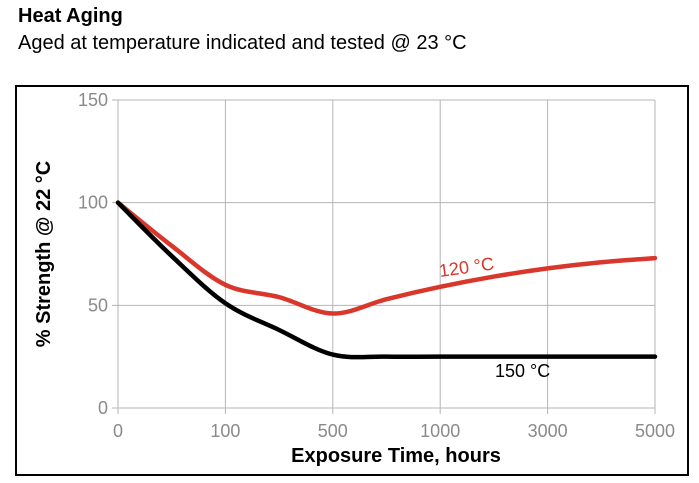 This screenshot has height=483, width=699. What do you see at coordinates (655, 431) in the screenshot?
I see `x-tick-label: 5000` at bounding box center [655, 431].